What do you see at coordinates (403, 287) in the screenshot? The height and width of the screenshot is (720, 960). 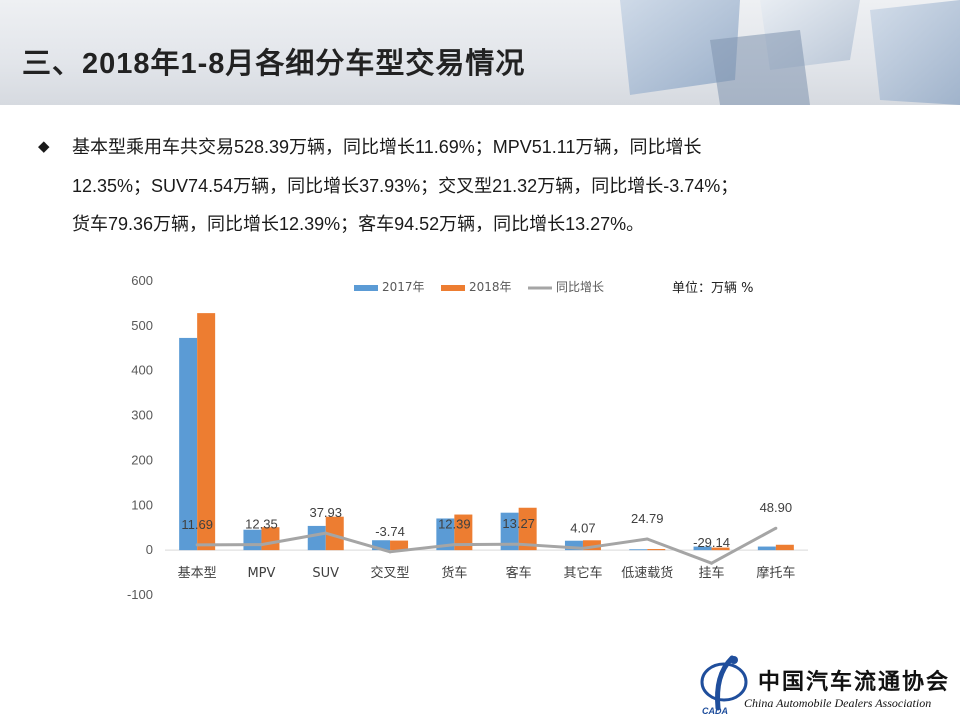 I see `legend-label-2017: 2017年` at bounding box center [403, 287].